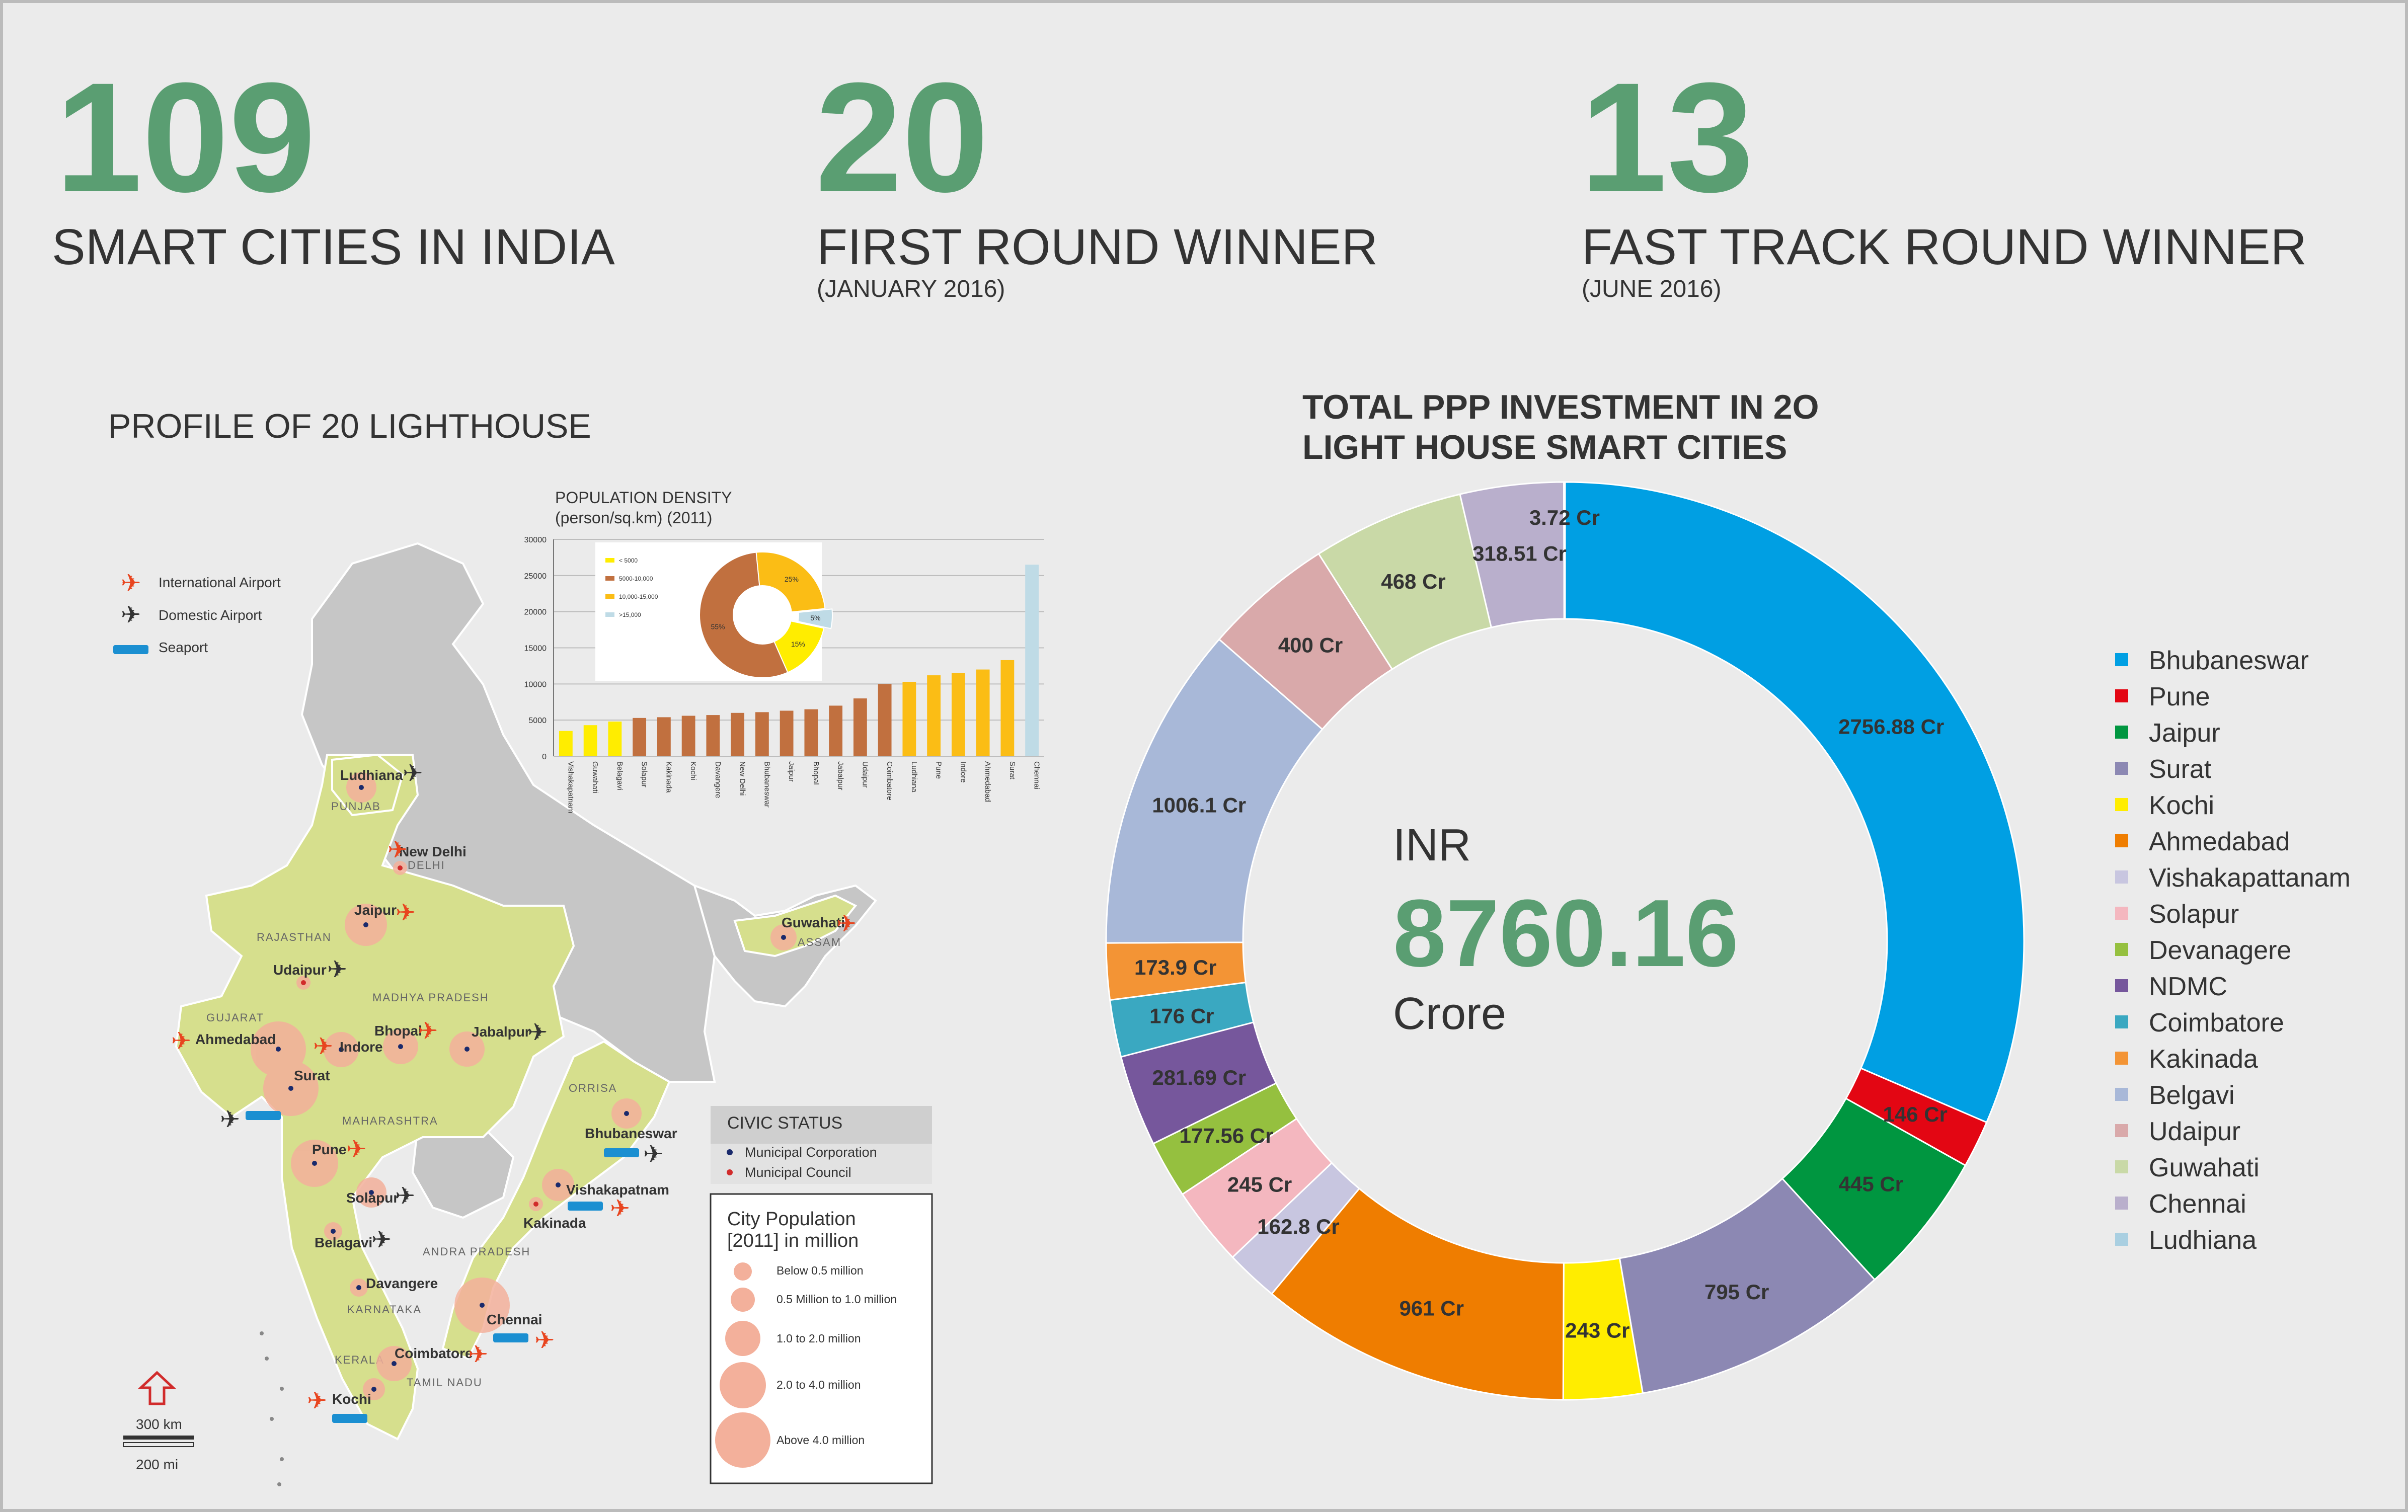 The image size is (2408, 1512). What do you see at coordinates (818, 1384) in the screenshot?
I see `population-class: 2.0 to 4.0 million` at bounding box center [818, 1384].